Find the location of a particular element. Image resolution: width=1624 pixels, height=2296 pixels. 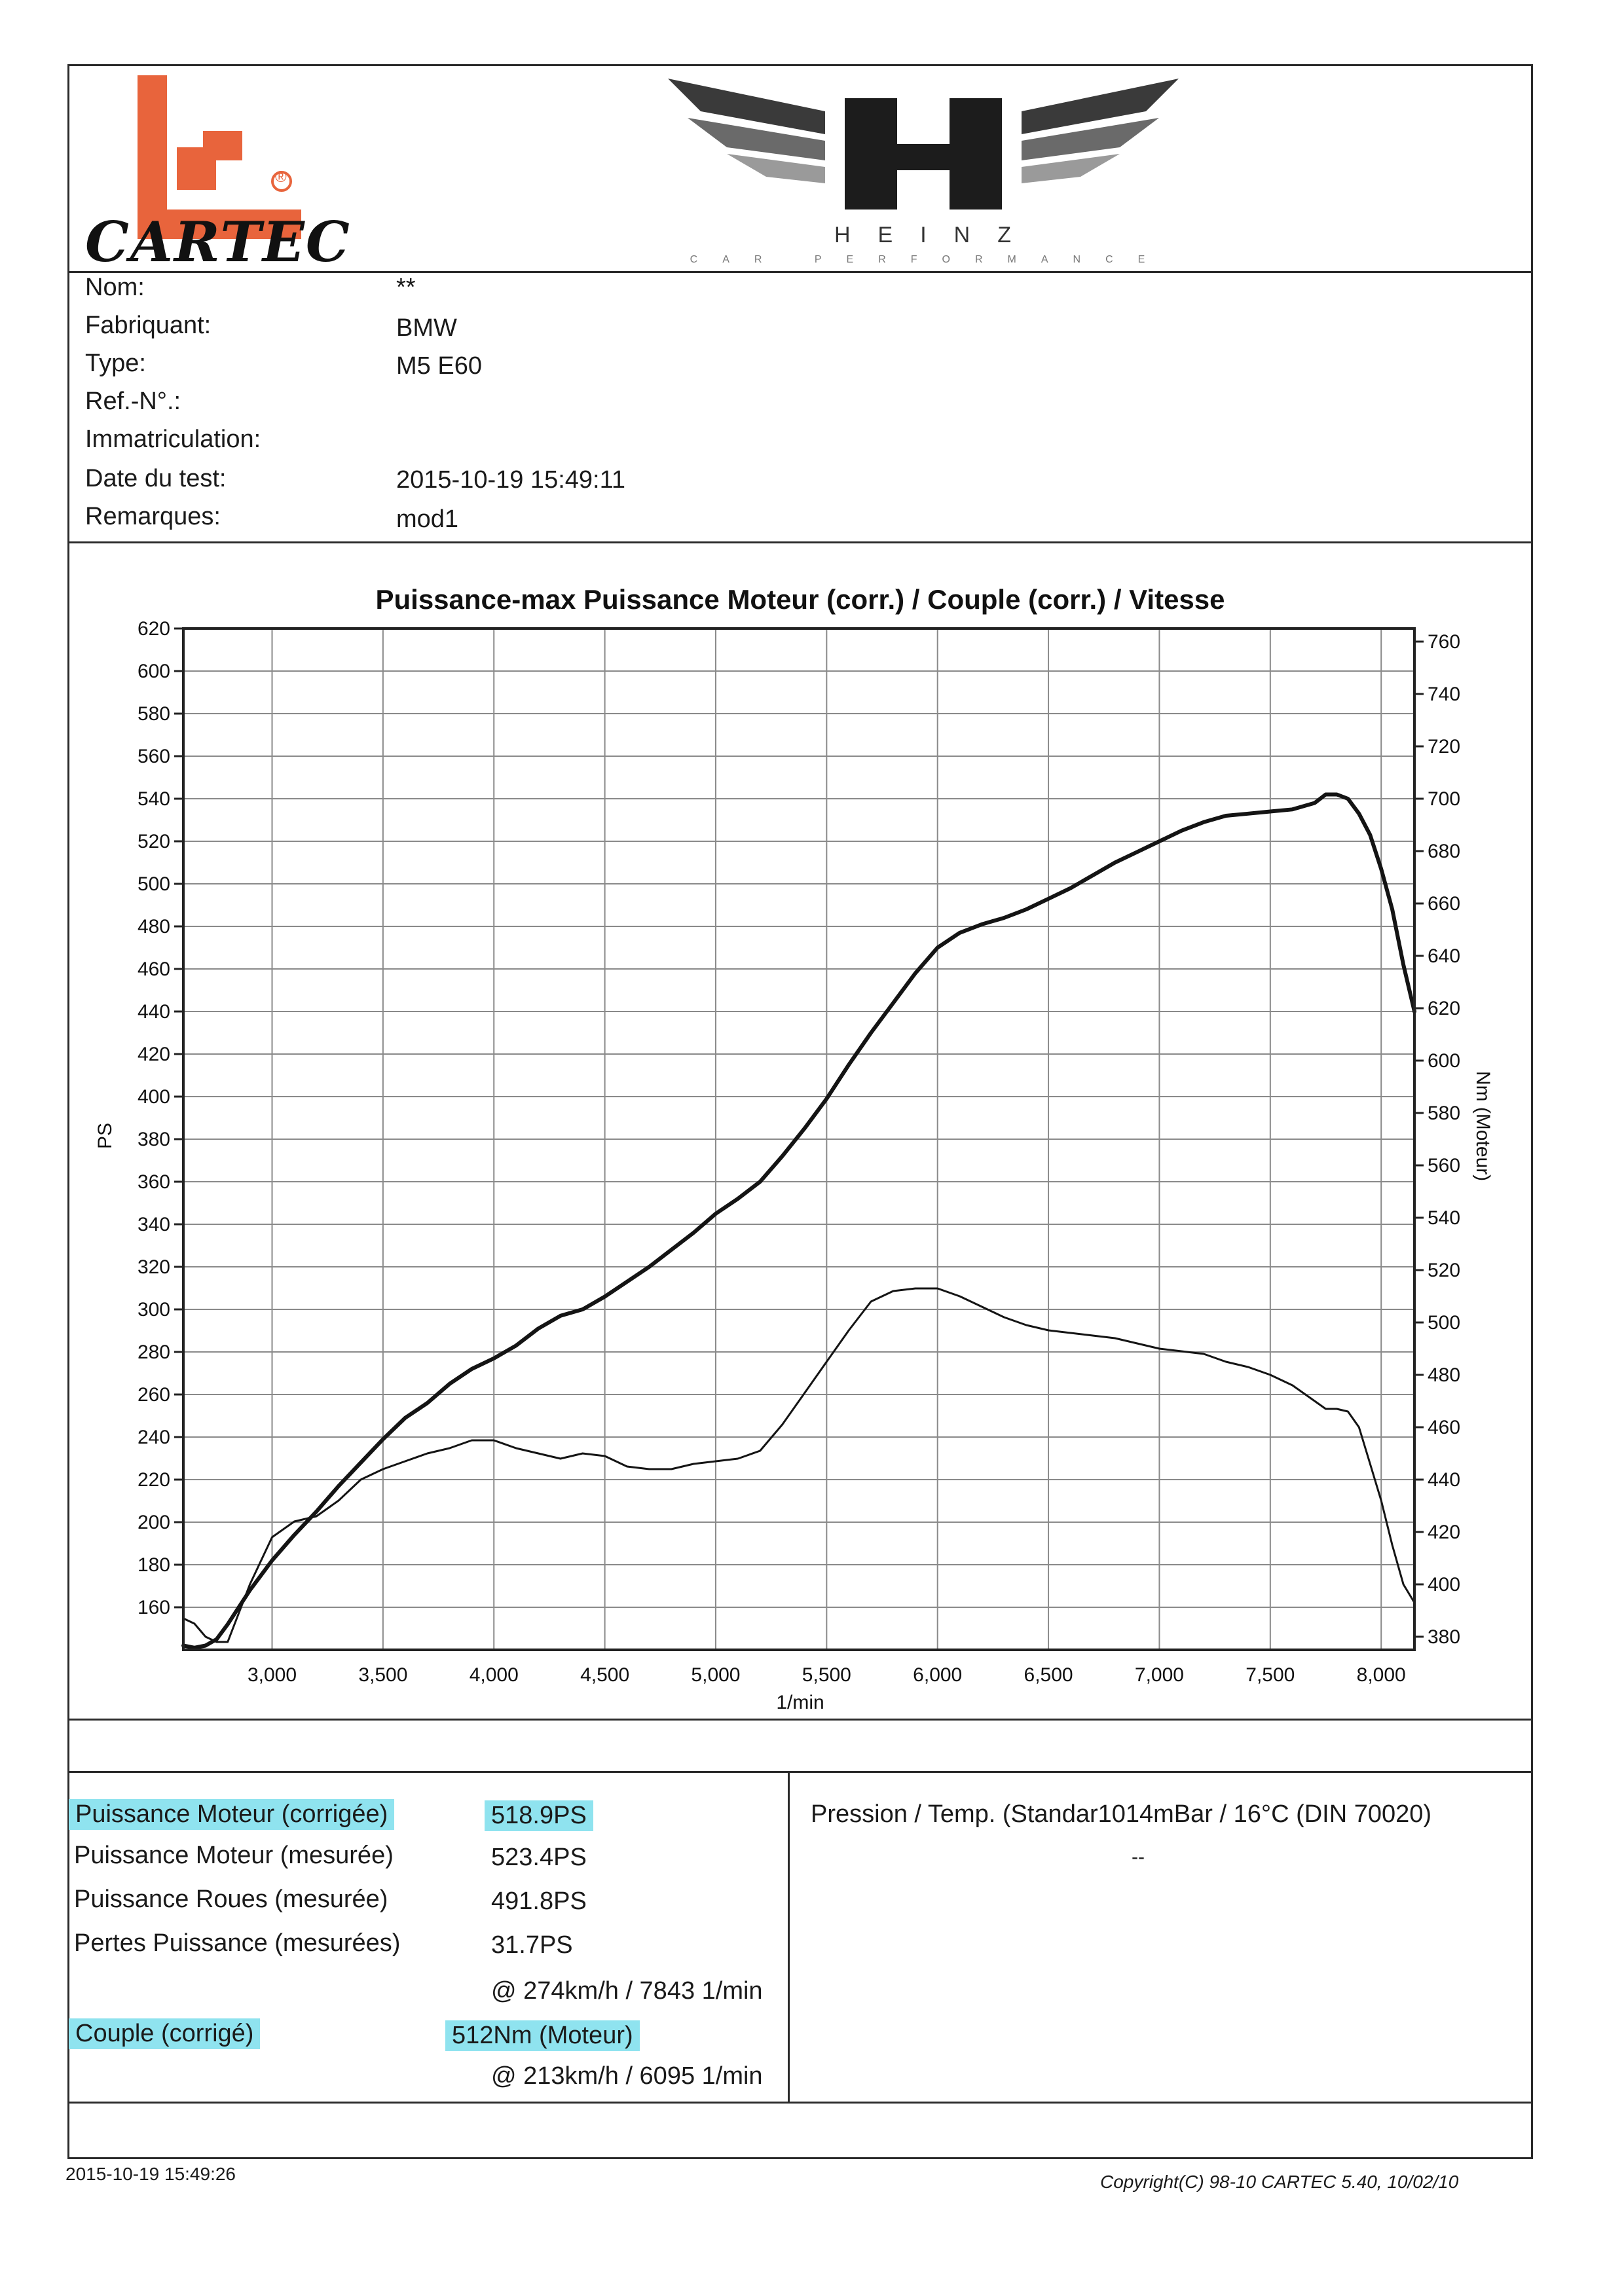

y-right-tick-label: 440 is located at coordinates (1444, 1480).